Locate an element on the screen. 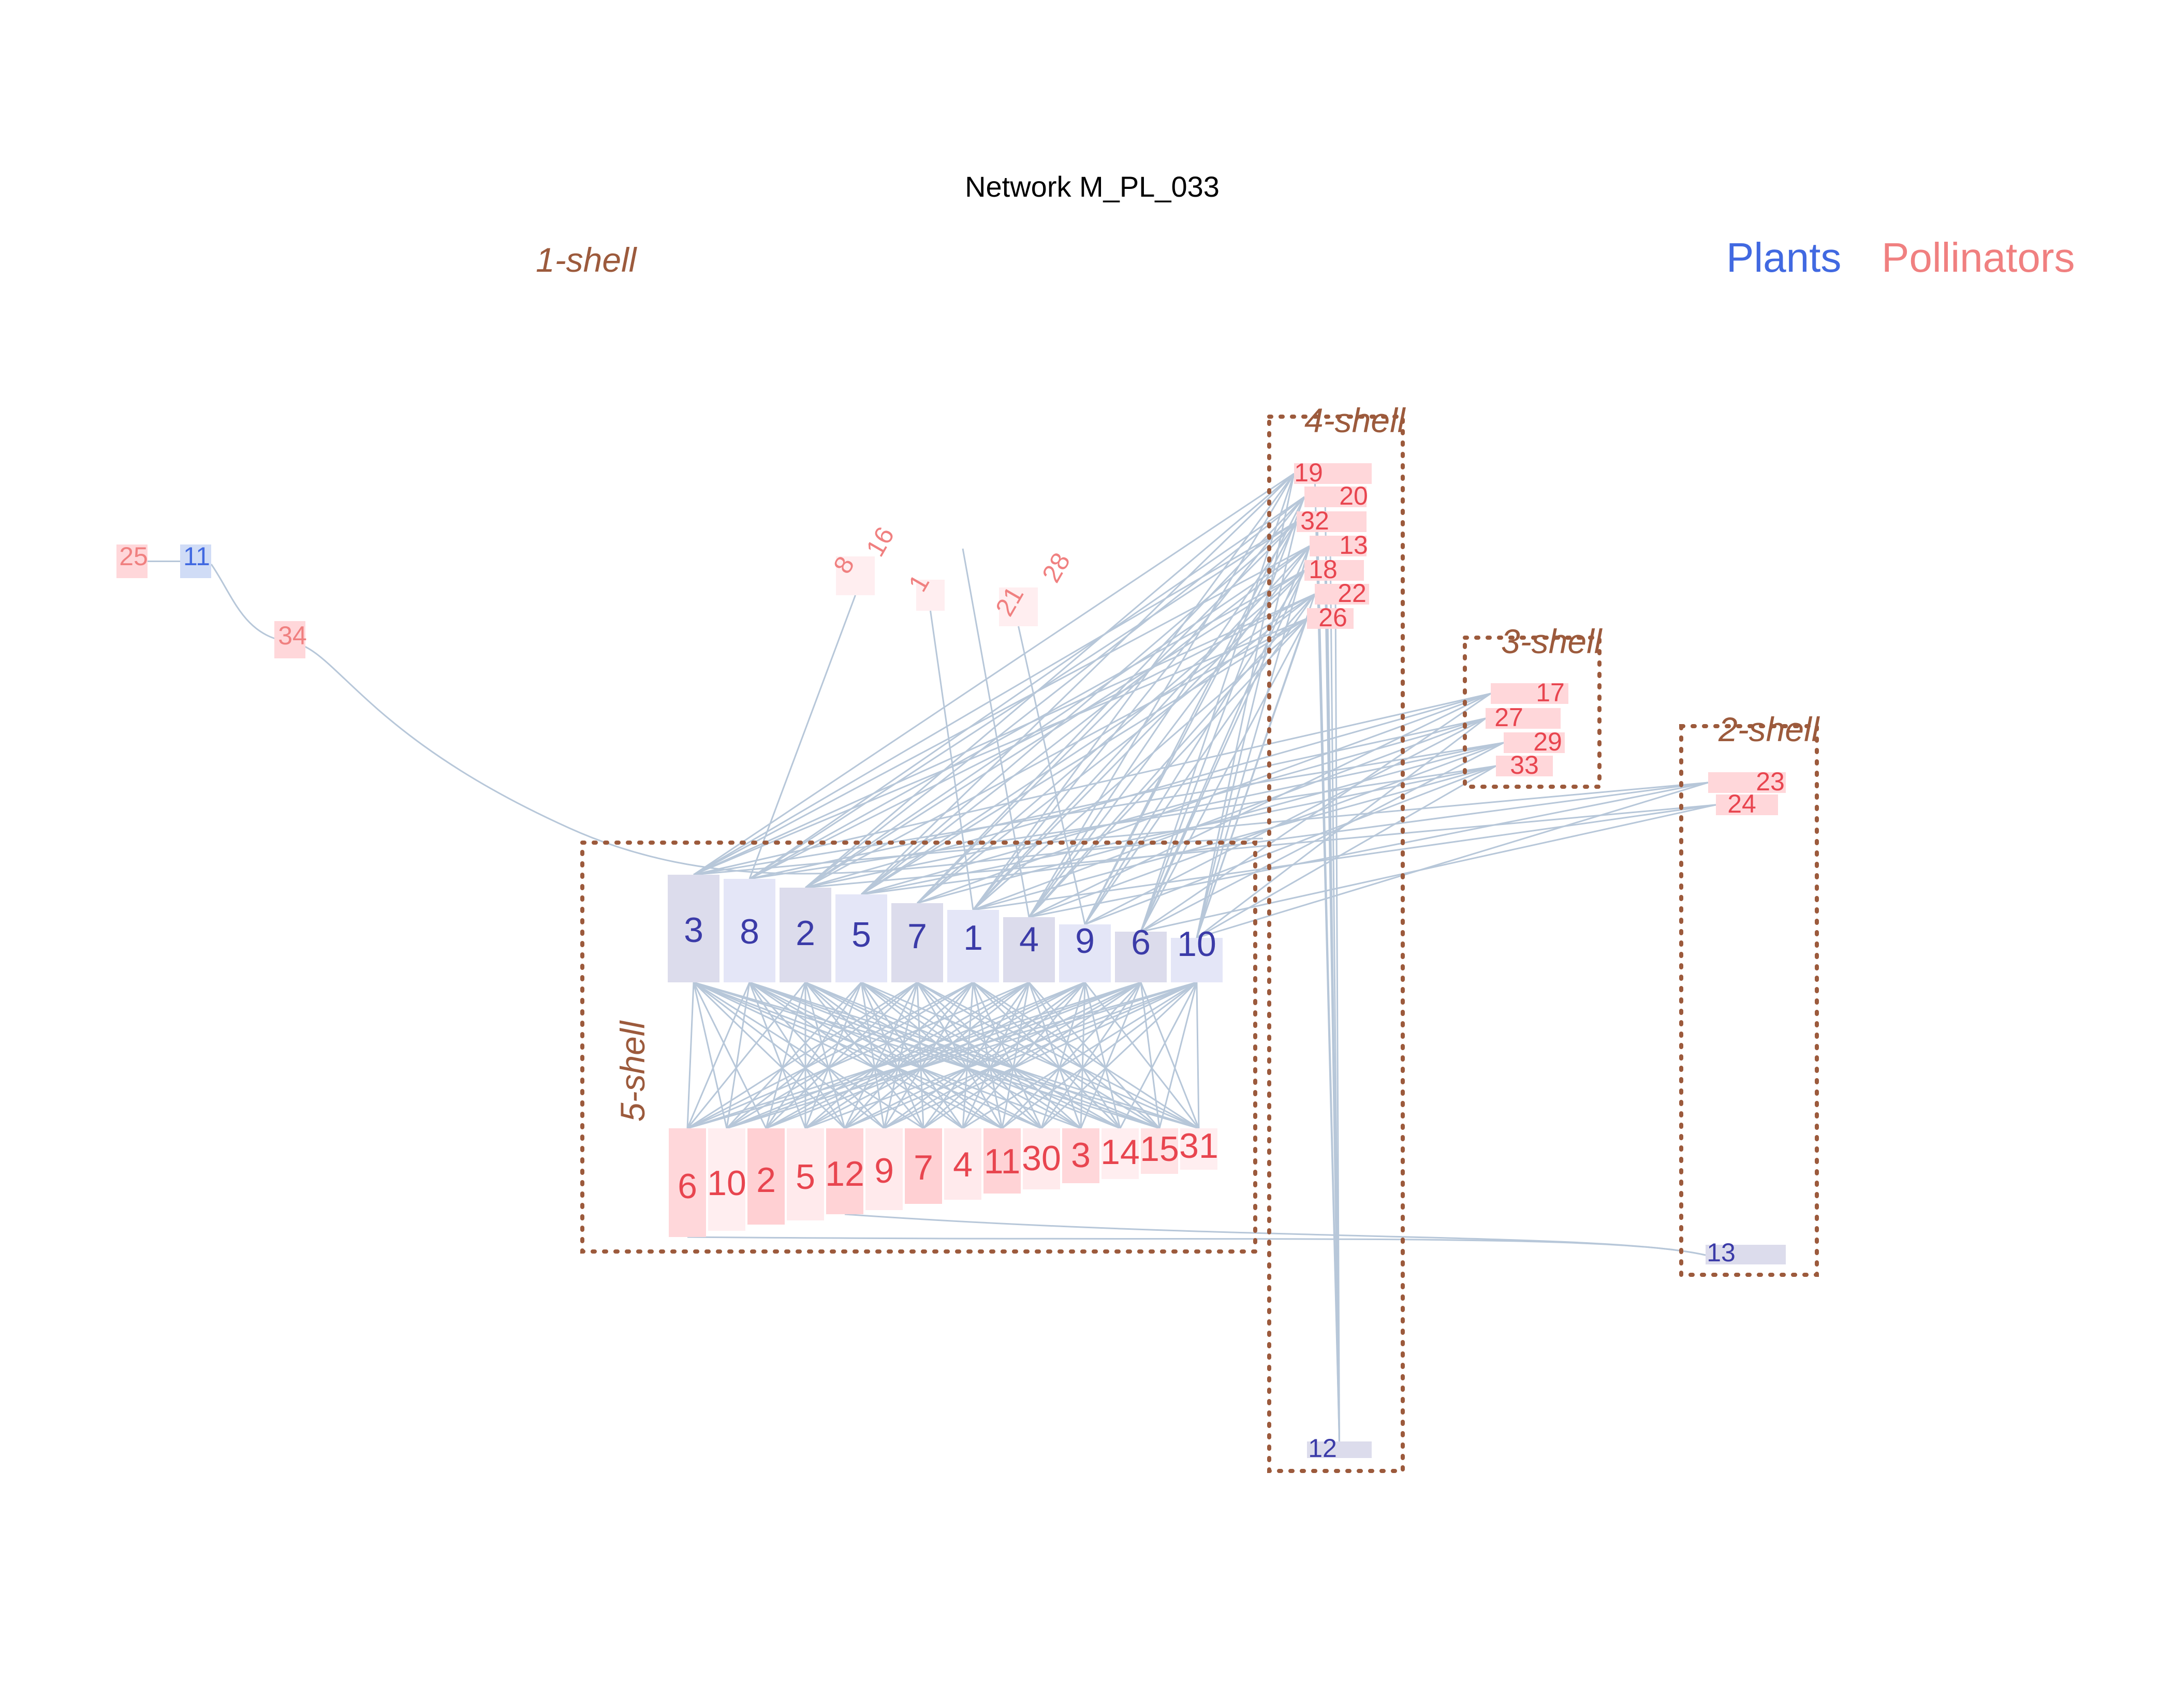 The height and width of the screenshot is (1708, 2174). node-plant-core-1: 1 is located at coordinates (973, 946).